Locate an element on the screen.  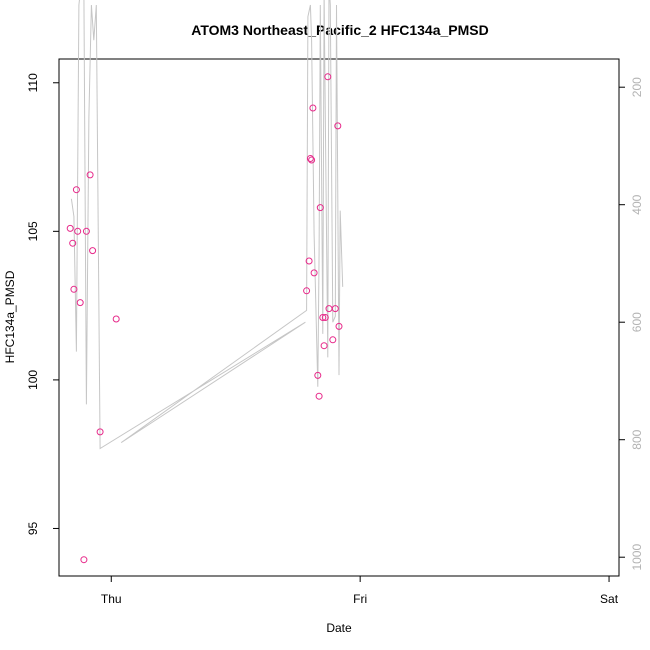
x-axis: Thu Fri Sat is located at coordinates (360, 591).